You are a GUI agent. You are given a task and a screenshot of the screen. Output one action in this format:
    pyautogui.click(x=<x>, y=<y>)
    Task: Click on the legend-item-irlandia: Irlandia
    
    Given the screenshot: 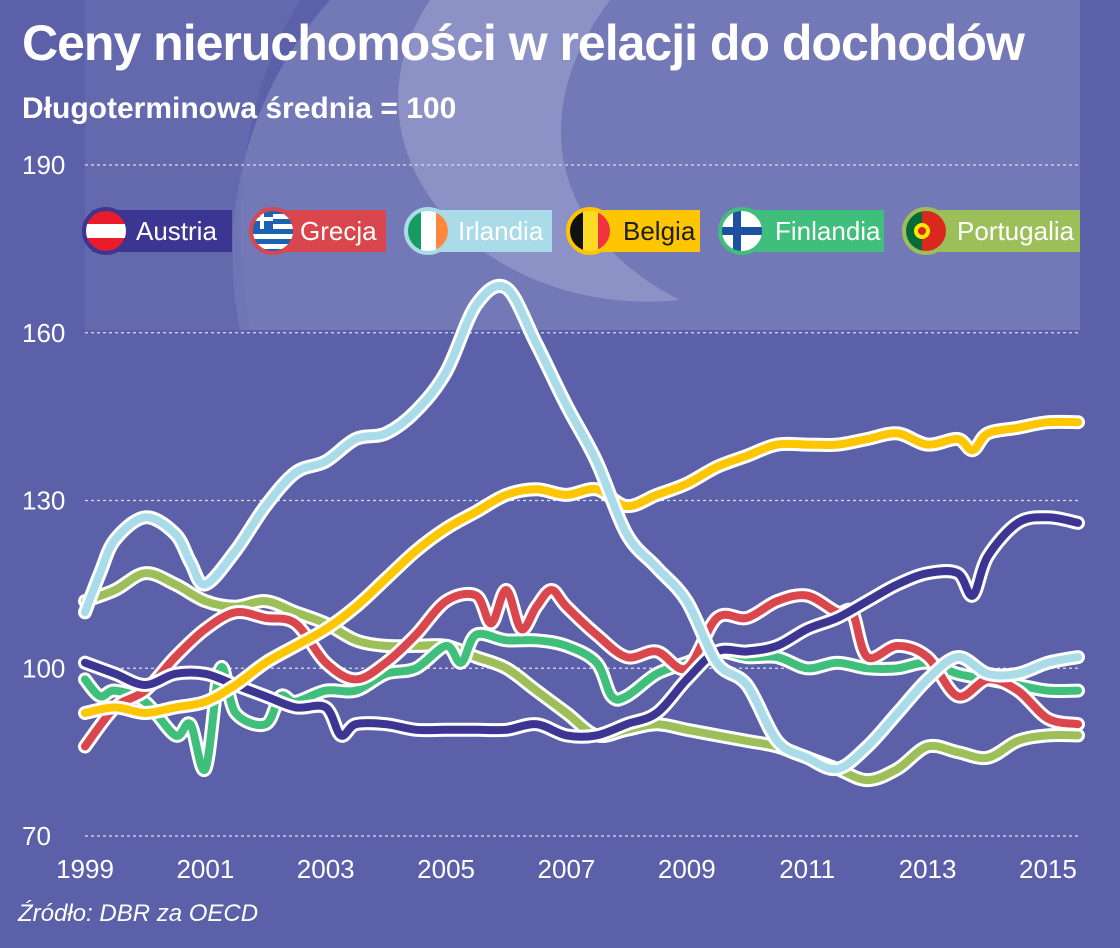 What is the action you would take?
    pyautogui.click(x=478, y=231)
    